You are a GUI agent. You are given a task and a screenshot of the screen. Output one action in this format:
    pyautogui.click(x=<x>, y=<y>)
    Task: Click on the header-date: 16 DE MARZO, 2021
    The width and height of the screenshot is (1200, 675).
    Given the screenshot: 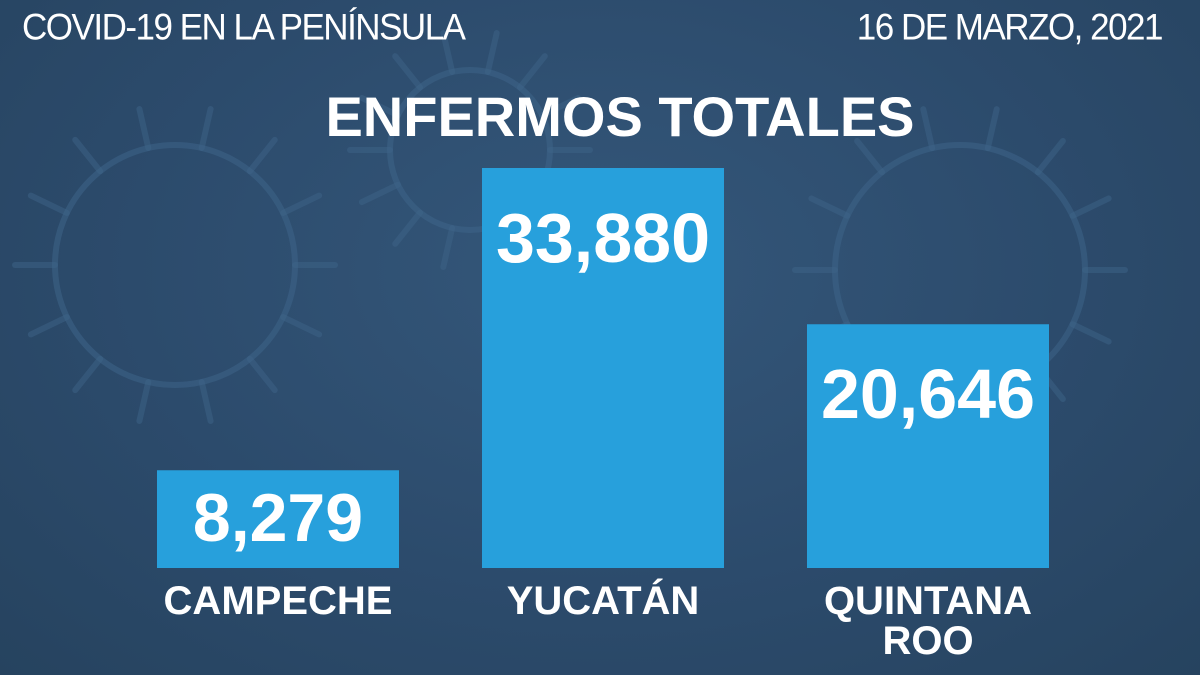 What is the action you would take?
    pyautogui.click(x=1010, y=27)
    